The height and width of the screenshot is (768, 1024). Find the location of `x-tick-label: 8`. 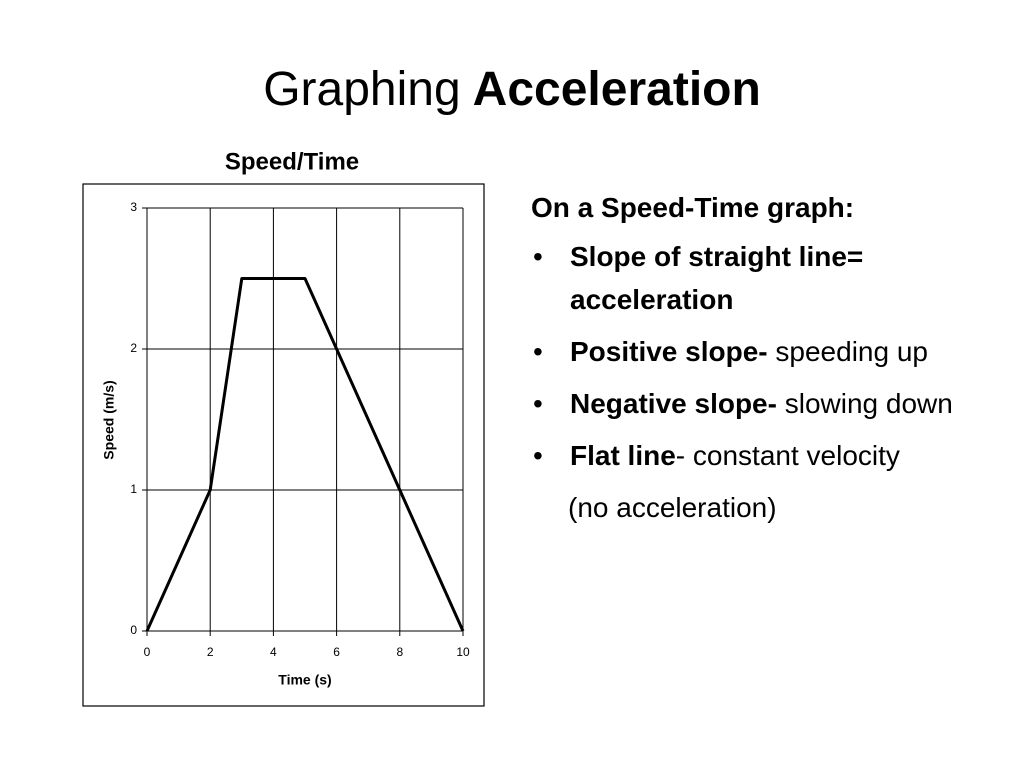

x-tick-label: 8 is located at coordinates (399, 652).